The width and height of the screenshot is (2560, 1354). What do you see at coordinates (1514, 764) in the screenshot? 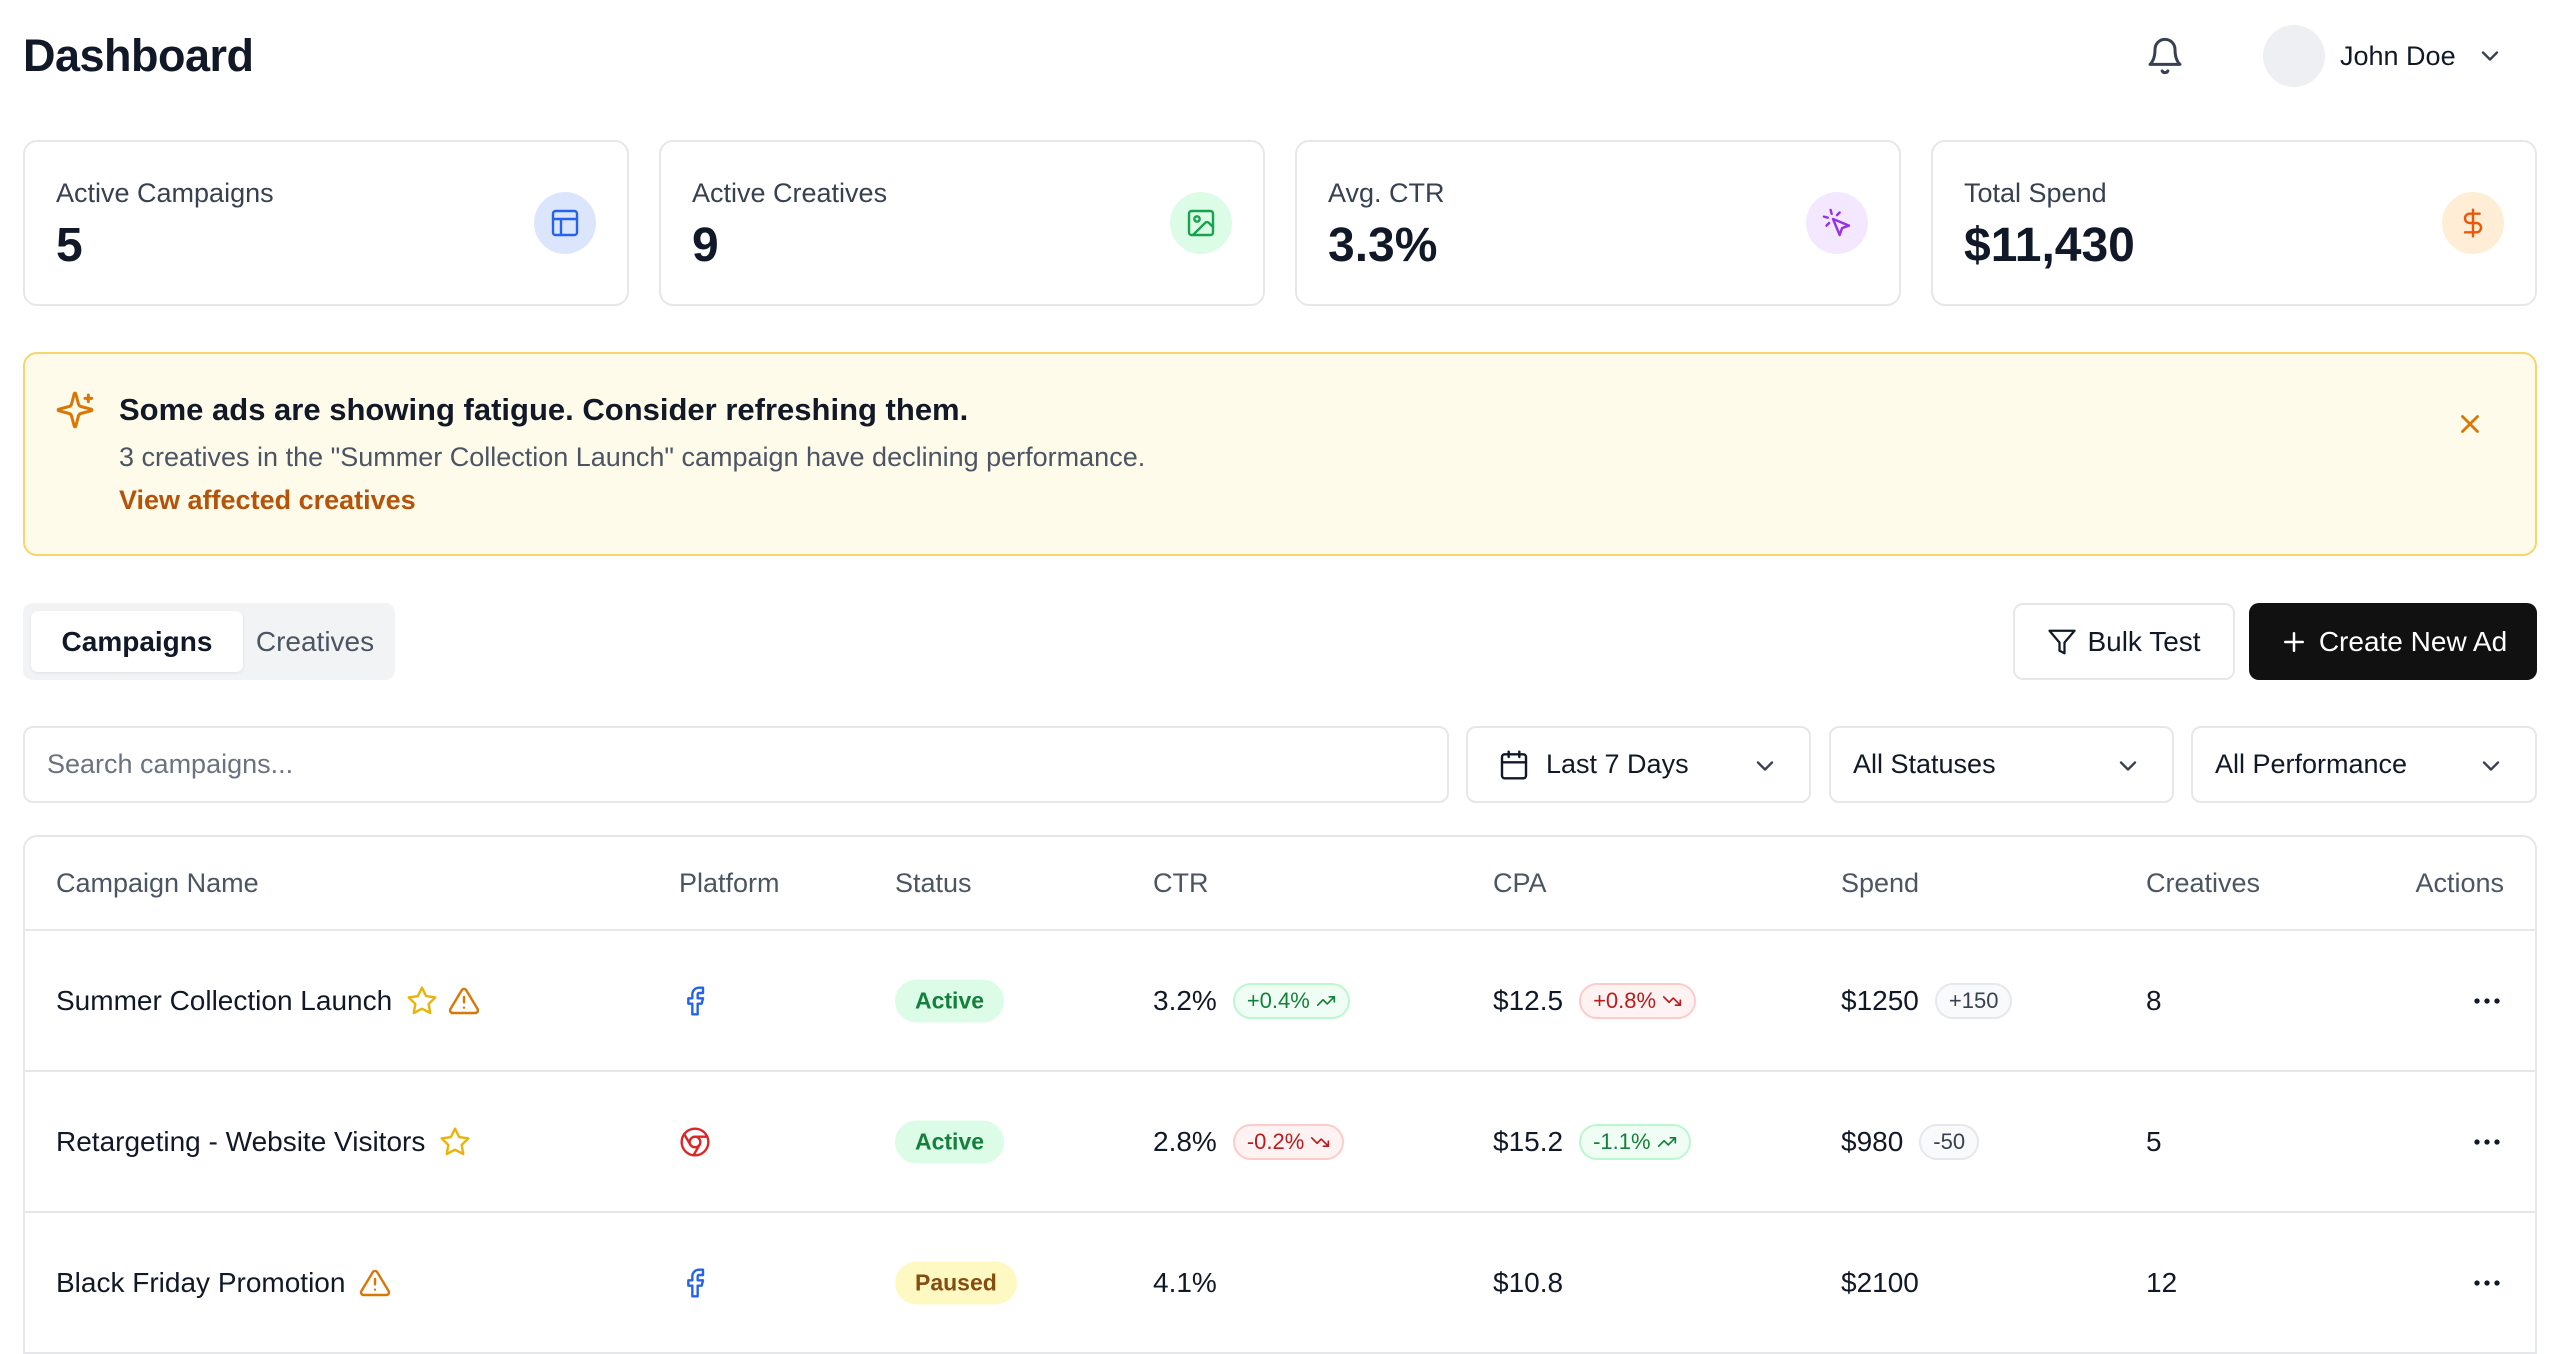
I see `calendar-icon` at bounding box center [1514, 764].